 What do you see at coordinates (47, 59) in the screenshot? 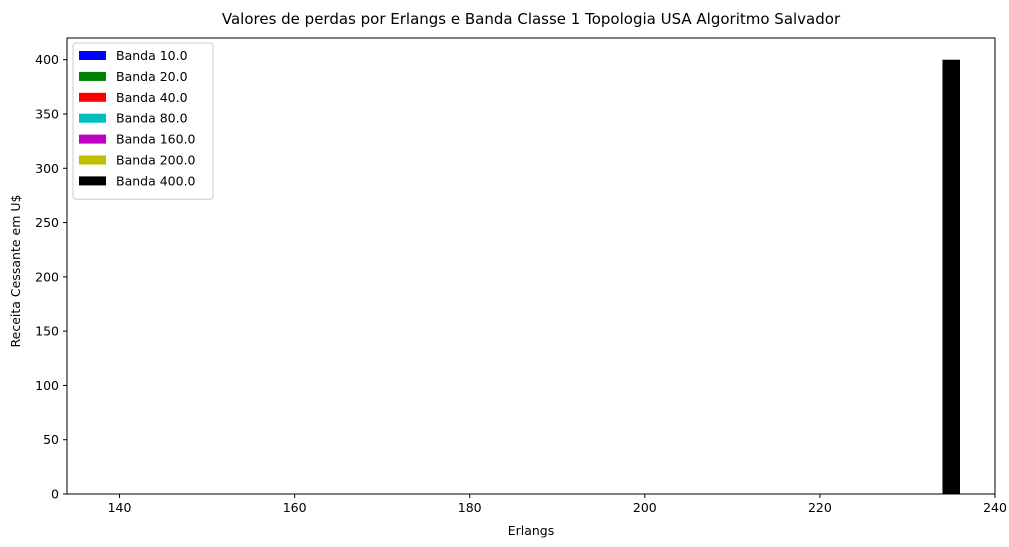
I see `y-tick-label: 400` at bounding box center [47, 59].